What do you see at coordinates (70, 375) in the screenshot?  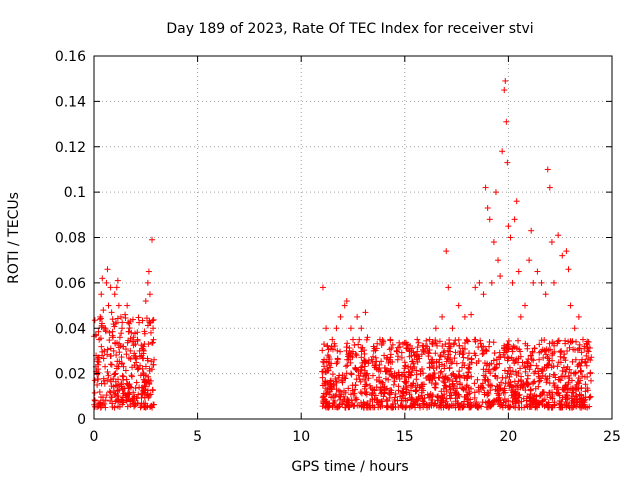 I see `y-tick-label: 0.02` at bounding box center [70, 375].